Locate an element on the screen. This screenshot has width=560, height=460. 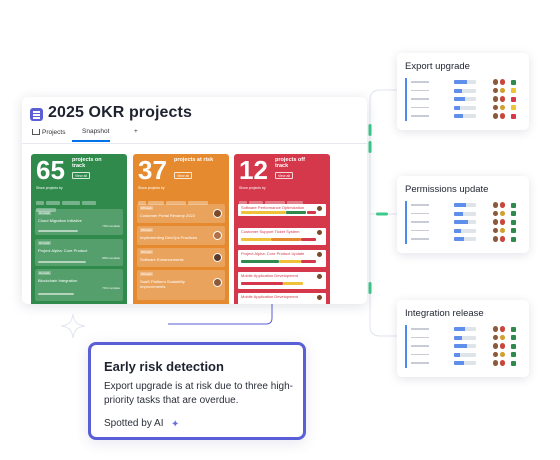
card-title: Permissions update is located at coordinates (447, 189).